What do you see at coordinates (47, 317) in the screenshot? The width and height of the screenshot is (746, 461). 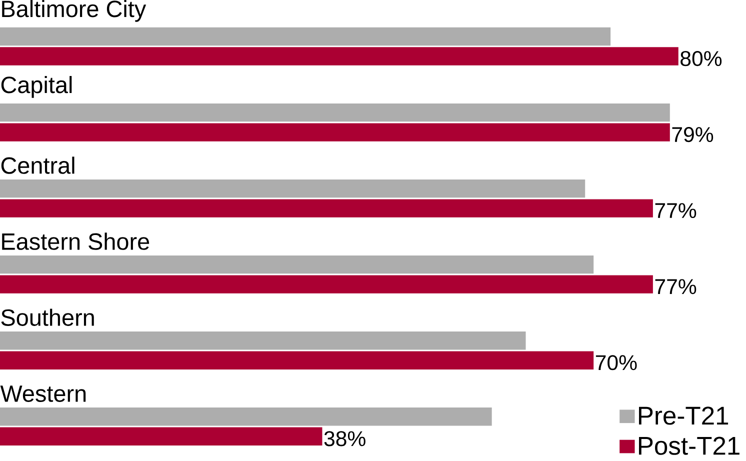 I see `y-tick-label: Southern` at bounding box center [47, 317].